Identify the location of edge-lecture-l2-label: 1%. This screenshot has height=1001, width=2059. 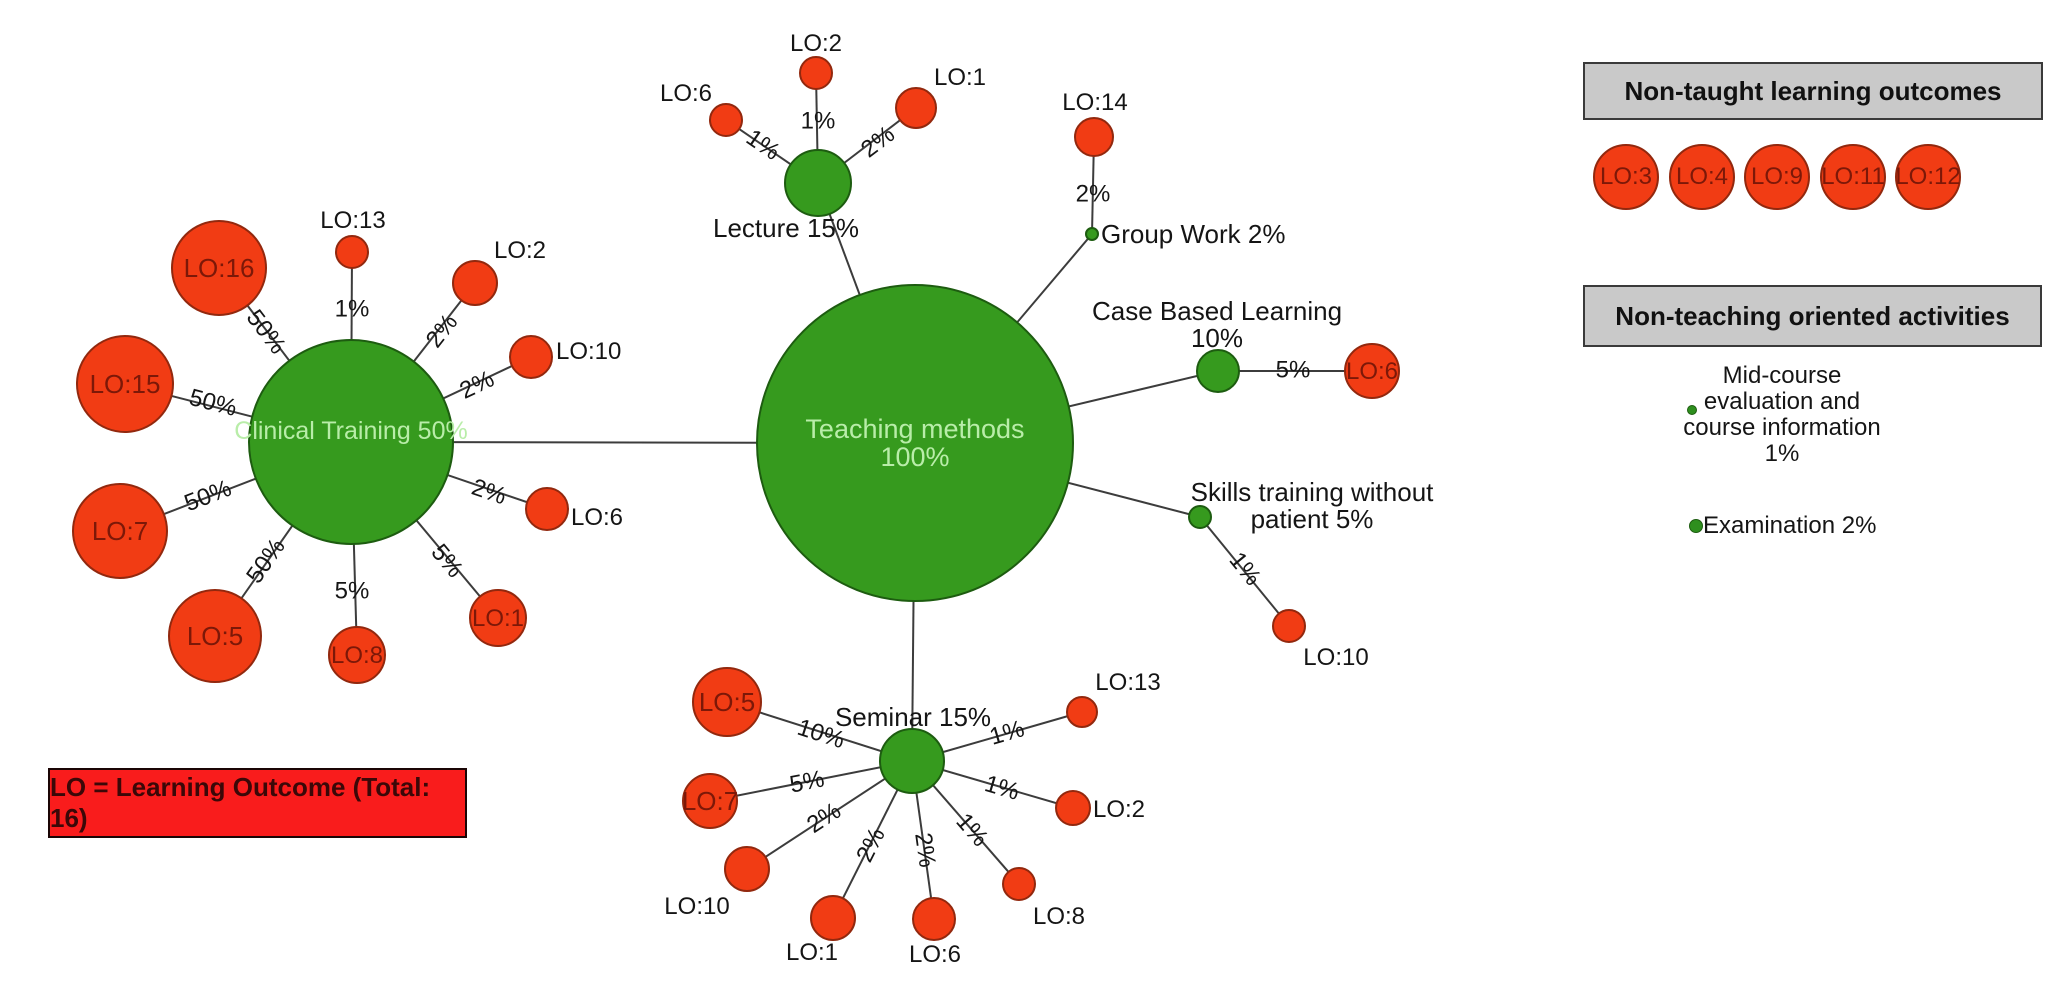
(818, 121).